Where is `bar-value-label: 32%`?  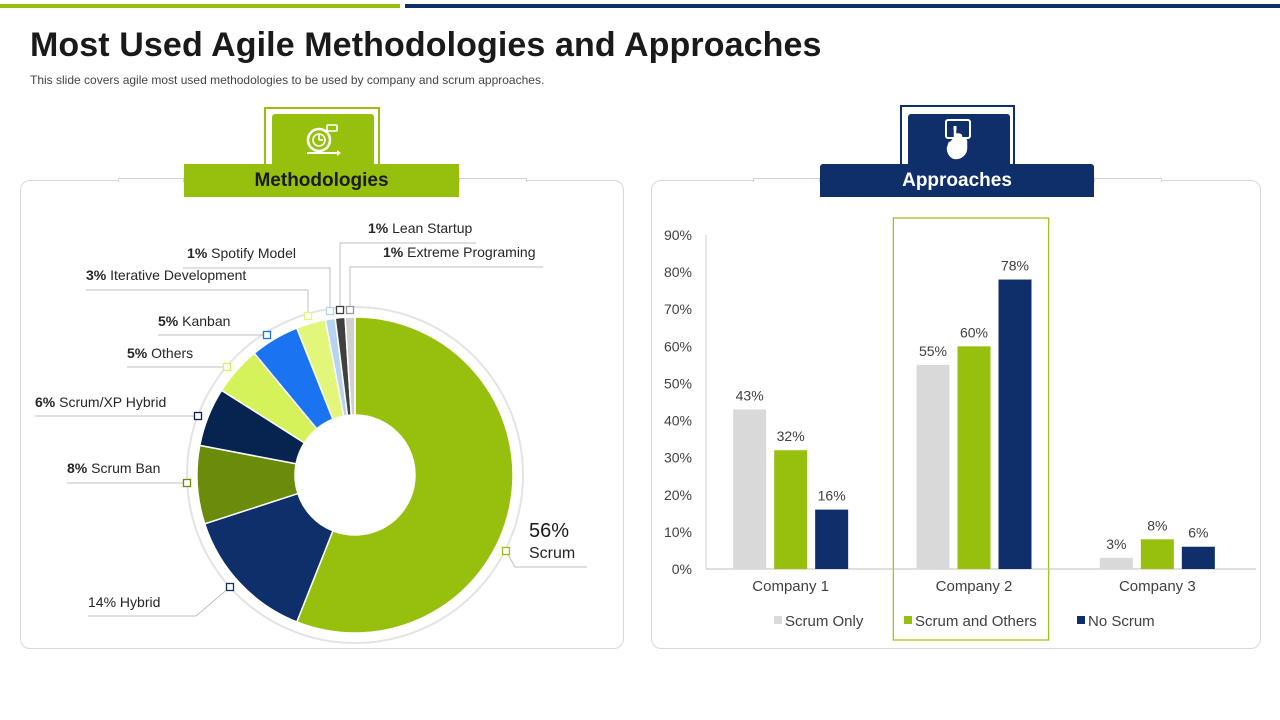
bar-value-label: 32% is located at coordinates (791, 436).